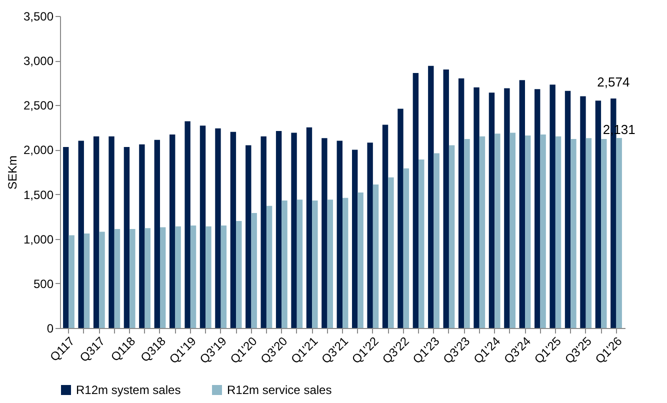 The width and height of the screenshot is (667, 403). Describe the element at coordinates (12, 172) in the screenshot. I see `y-axis-title: SEKm` at that location.